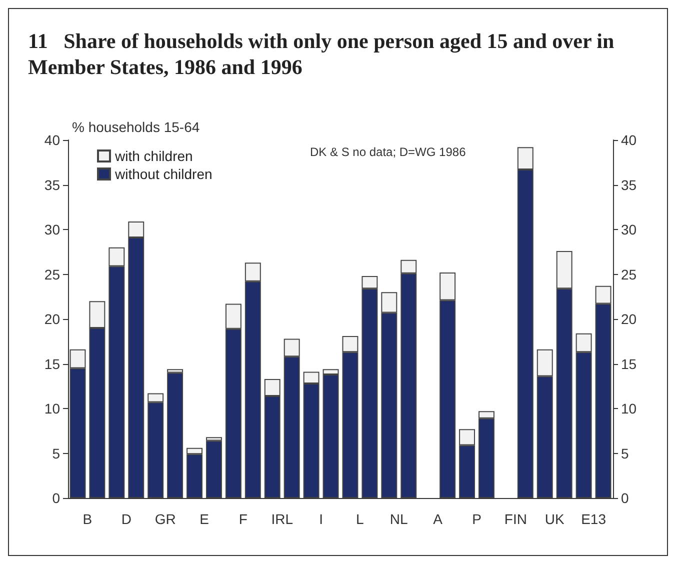  Describe the element at coordinates (52, 364) in the screenshot. I see `y-tick-label: 15` at that location.